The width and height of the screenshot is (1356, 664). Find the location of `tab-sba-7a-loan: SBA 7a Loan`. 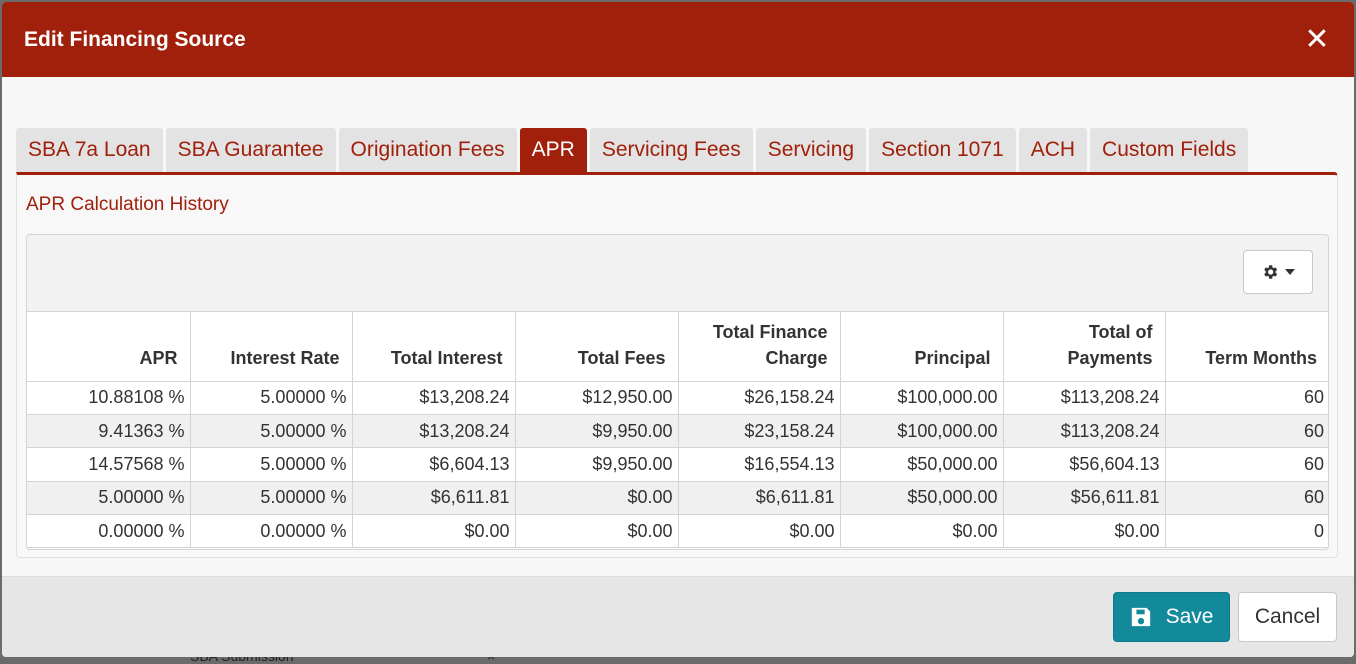

tab-sba-7a-loan: SBA 7a Loan is located at coordinates (89, 150).